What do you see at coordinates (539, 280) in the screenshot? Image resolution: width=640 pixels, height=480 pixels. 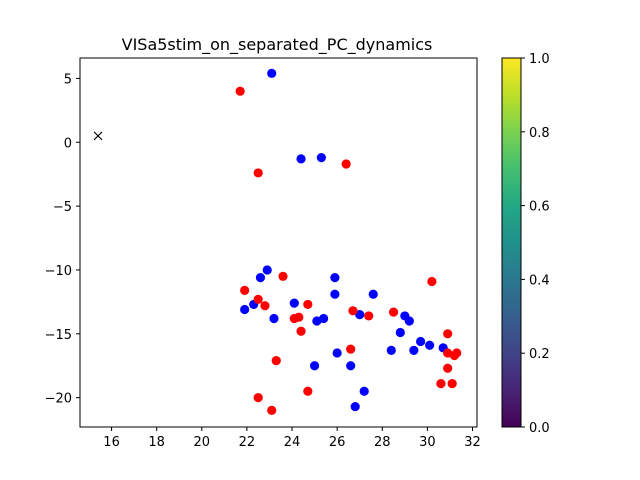 I see `colorbar-tick-label: 0.4` at bounding box center [539, 280].